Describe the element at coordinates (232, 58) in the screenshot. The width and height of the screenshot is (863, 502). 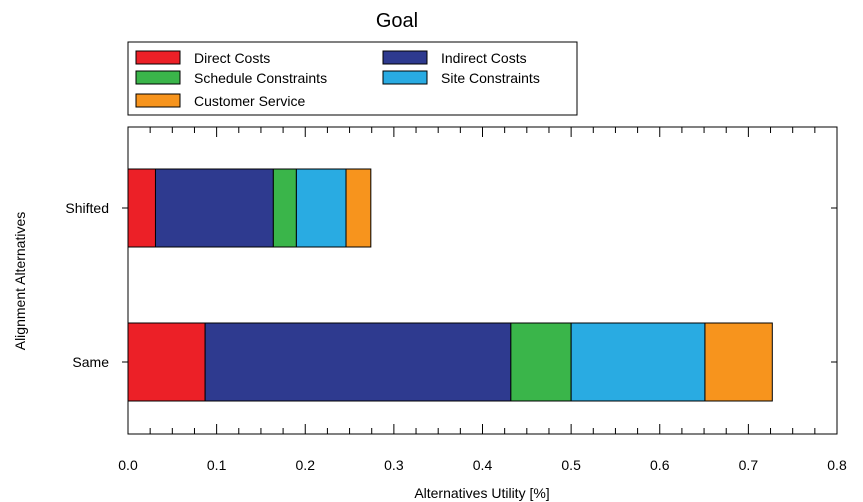
I see `legend-label-direct-costs: Direct Costs` at that location.